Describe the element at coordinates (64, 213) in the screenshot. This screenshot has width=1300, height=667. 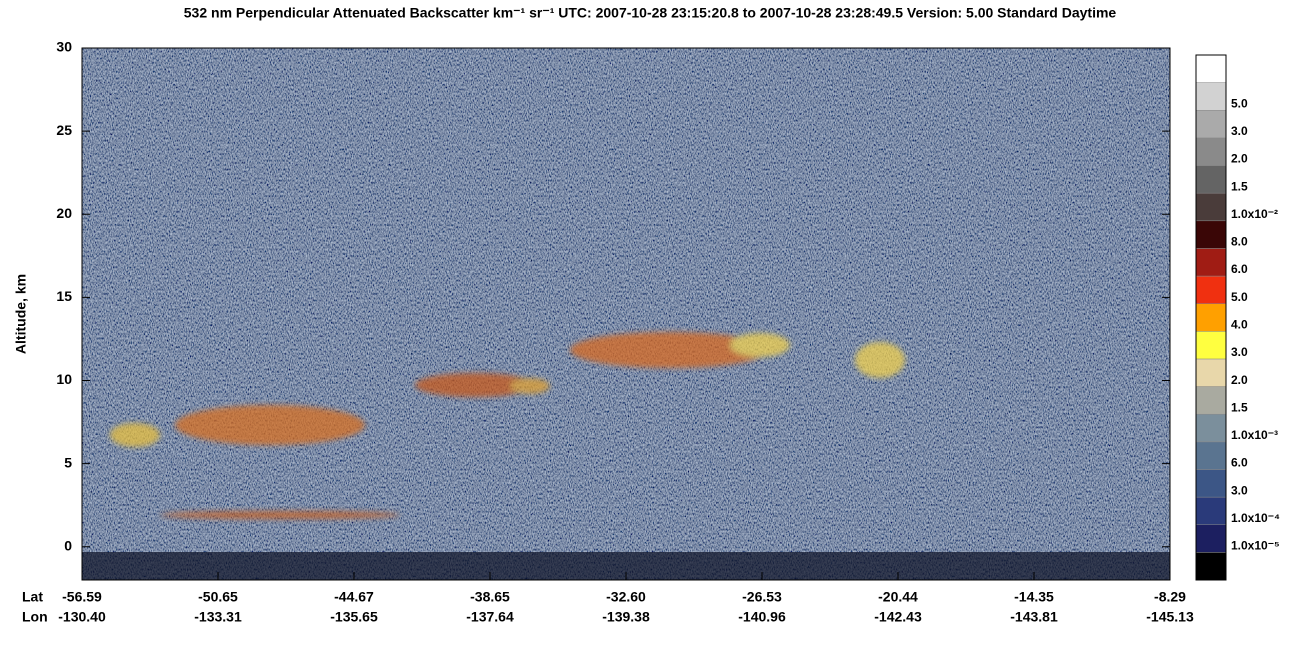
I see `y-tick-label: 20` at that location.